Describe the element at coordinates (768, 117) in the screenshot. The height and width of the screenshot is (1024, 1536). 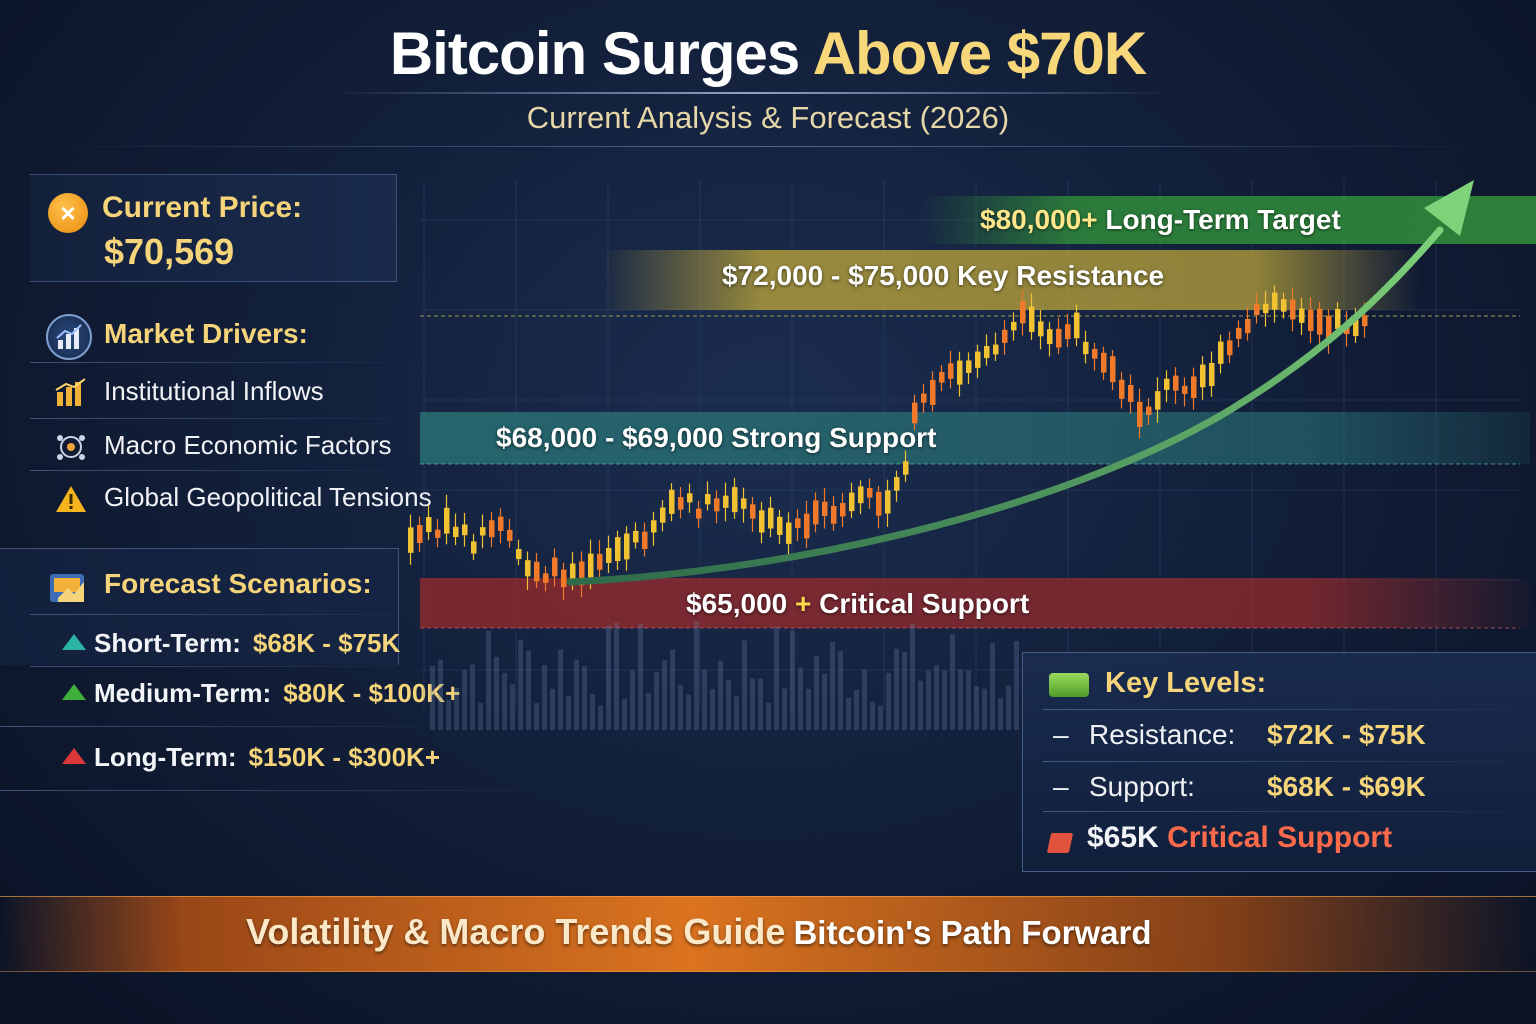
I see `subtitle: Current Analysis & Forecast (2026)` at that location.